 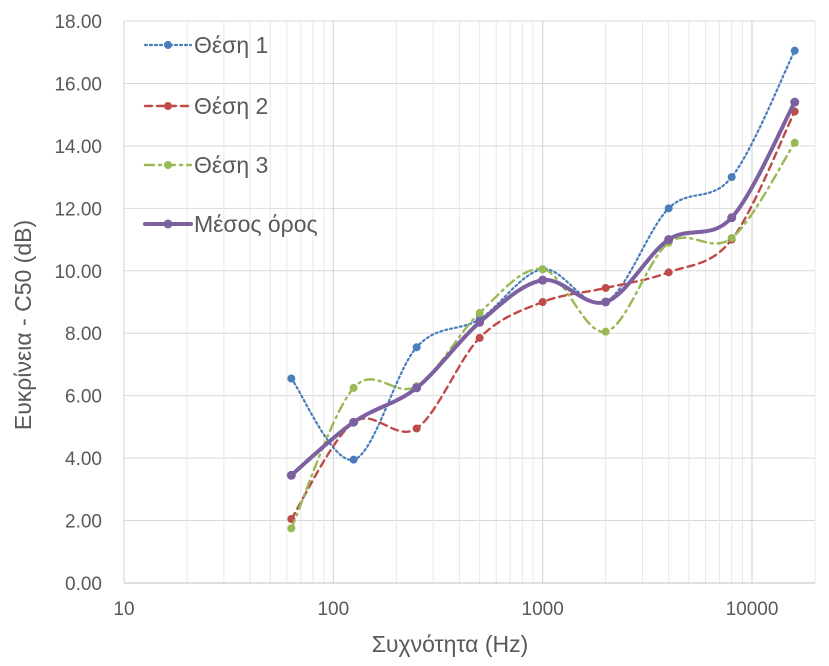 What do you see at coordinates (230, 134) in the screenshot?
I see `legend: Θέση 1 Θέση 2 Θέση 3 Μέσος όρος` at bounding box center [230, 134].